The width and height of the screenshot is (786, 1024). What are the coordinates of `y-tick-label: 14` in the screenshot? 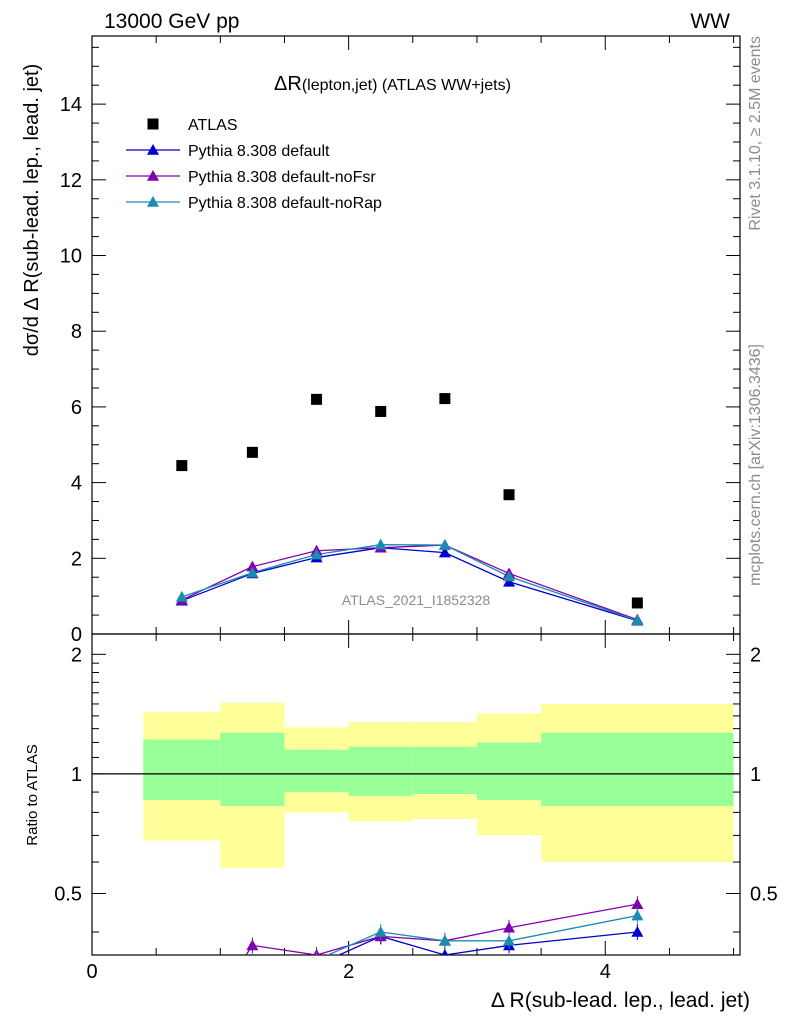 It's located at (71, 105).